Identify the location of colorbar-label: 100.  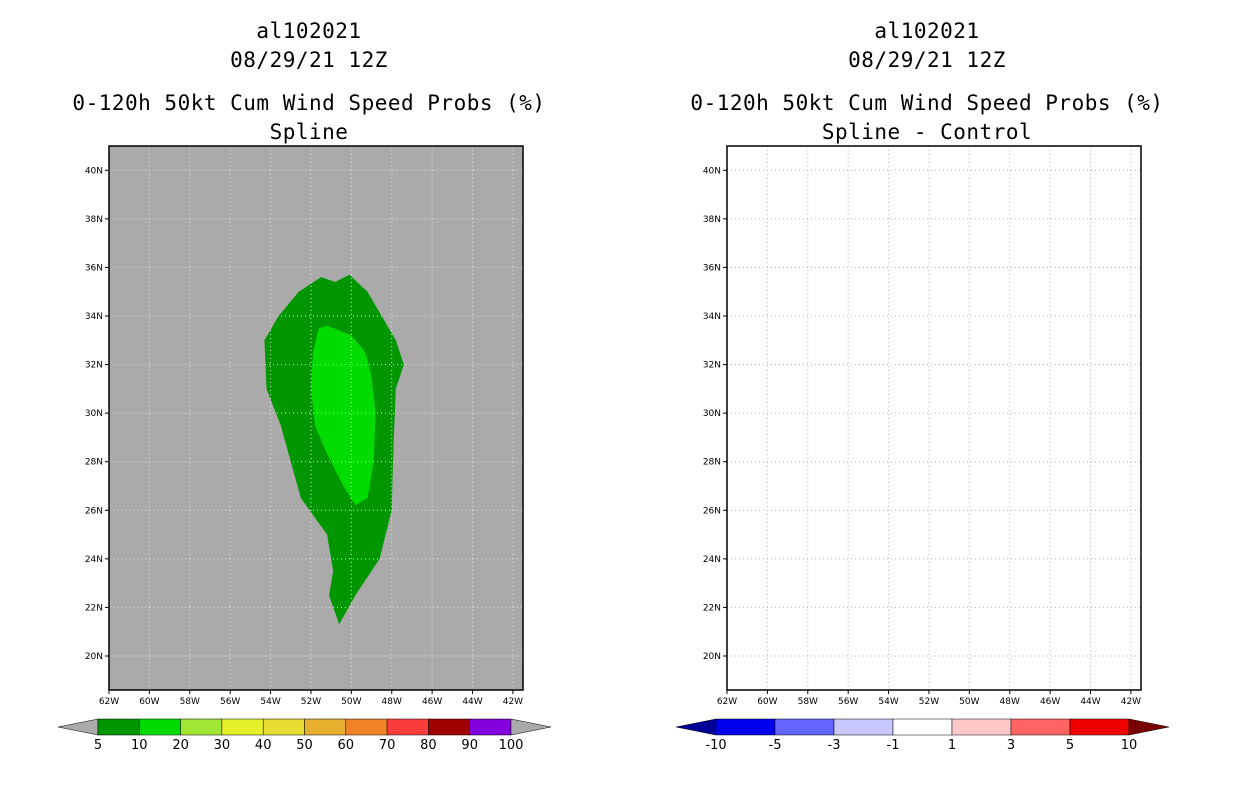
(511, 745).